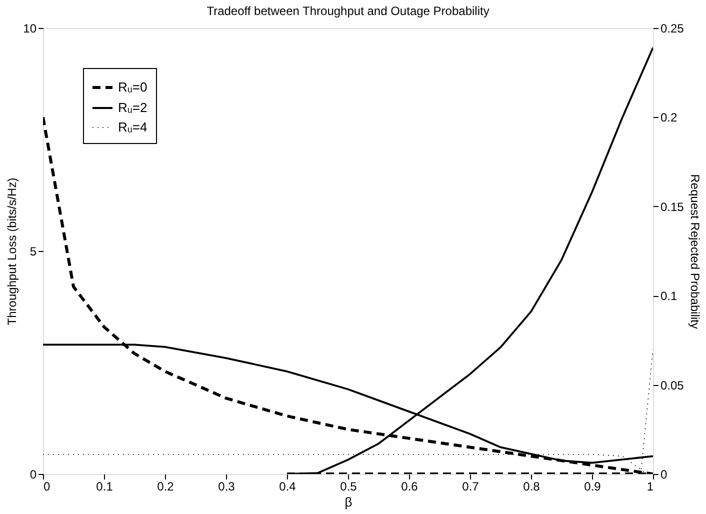 Image resolution: width=706 pixels, height=514 pixels. I want to click on y-tick-label: 10, so click(30, 29).